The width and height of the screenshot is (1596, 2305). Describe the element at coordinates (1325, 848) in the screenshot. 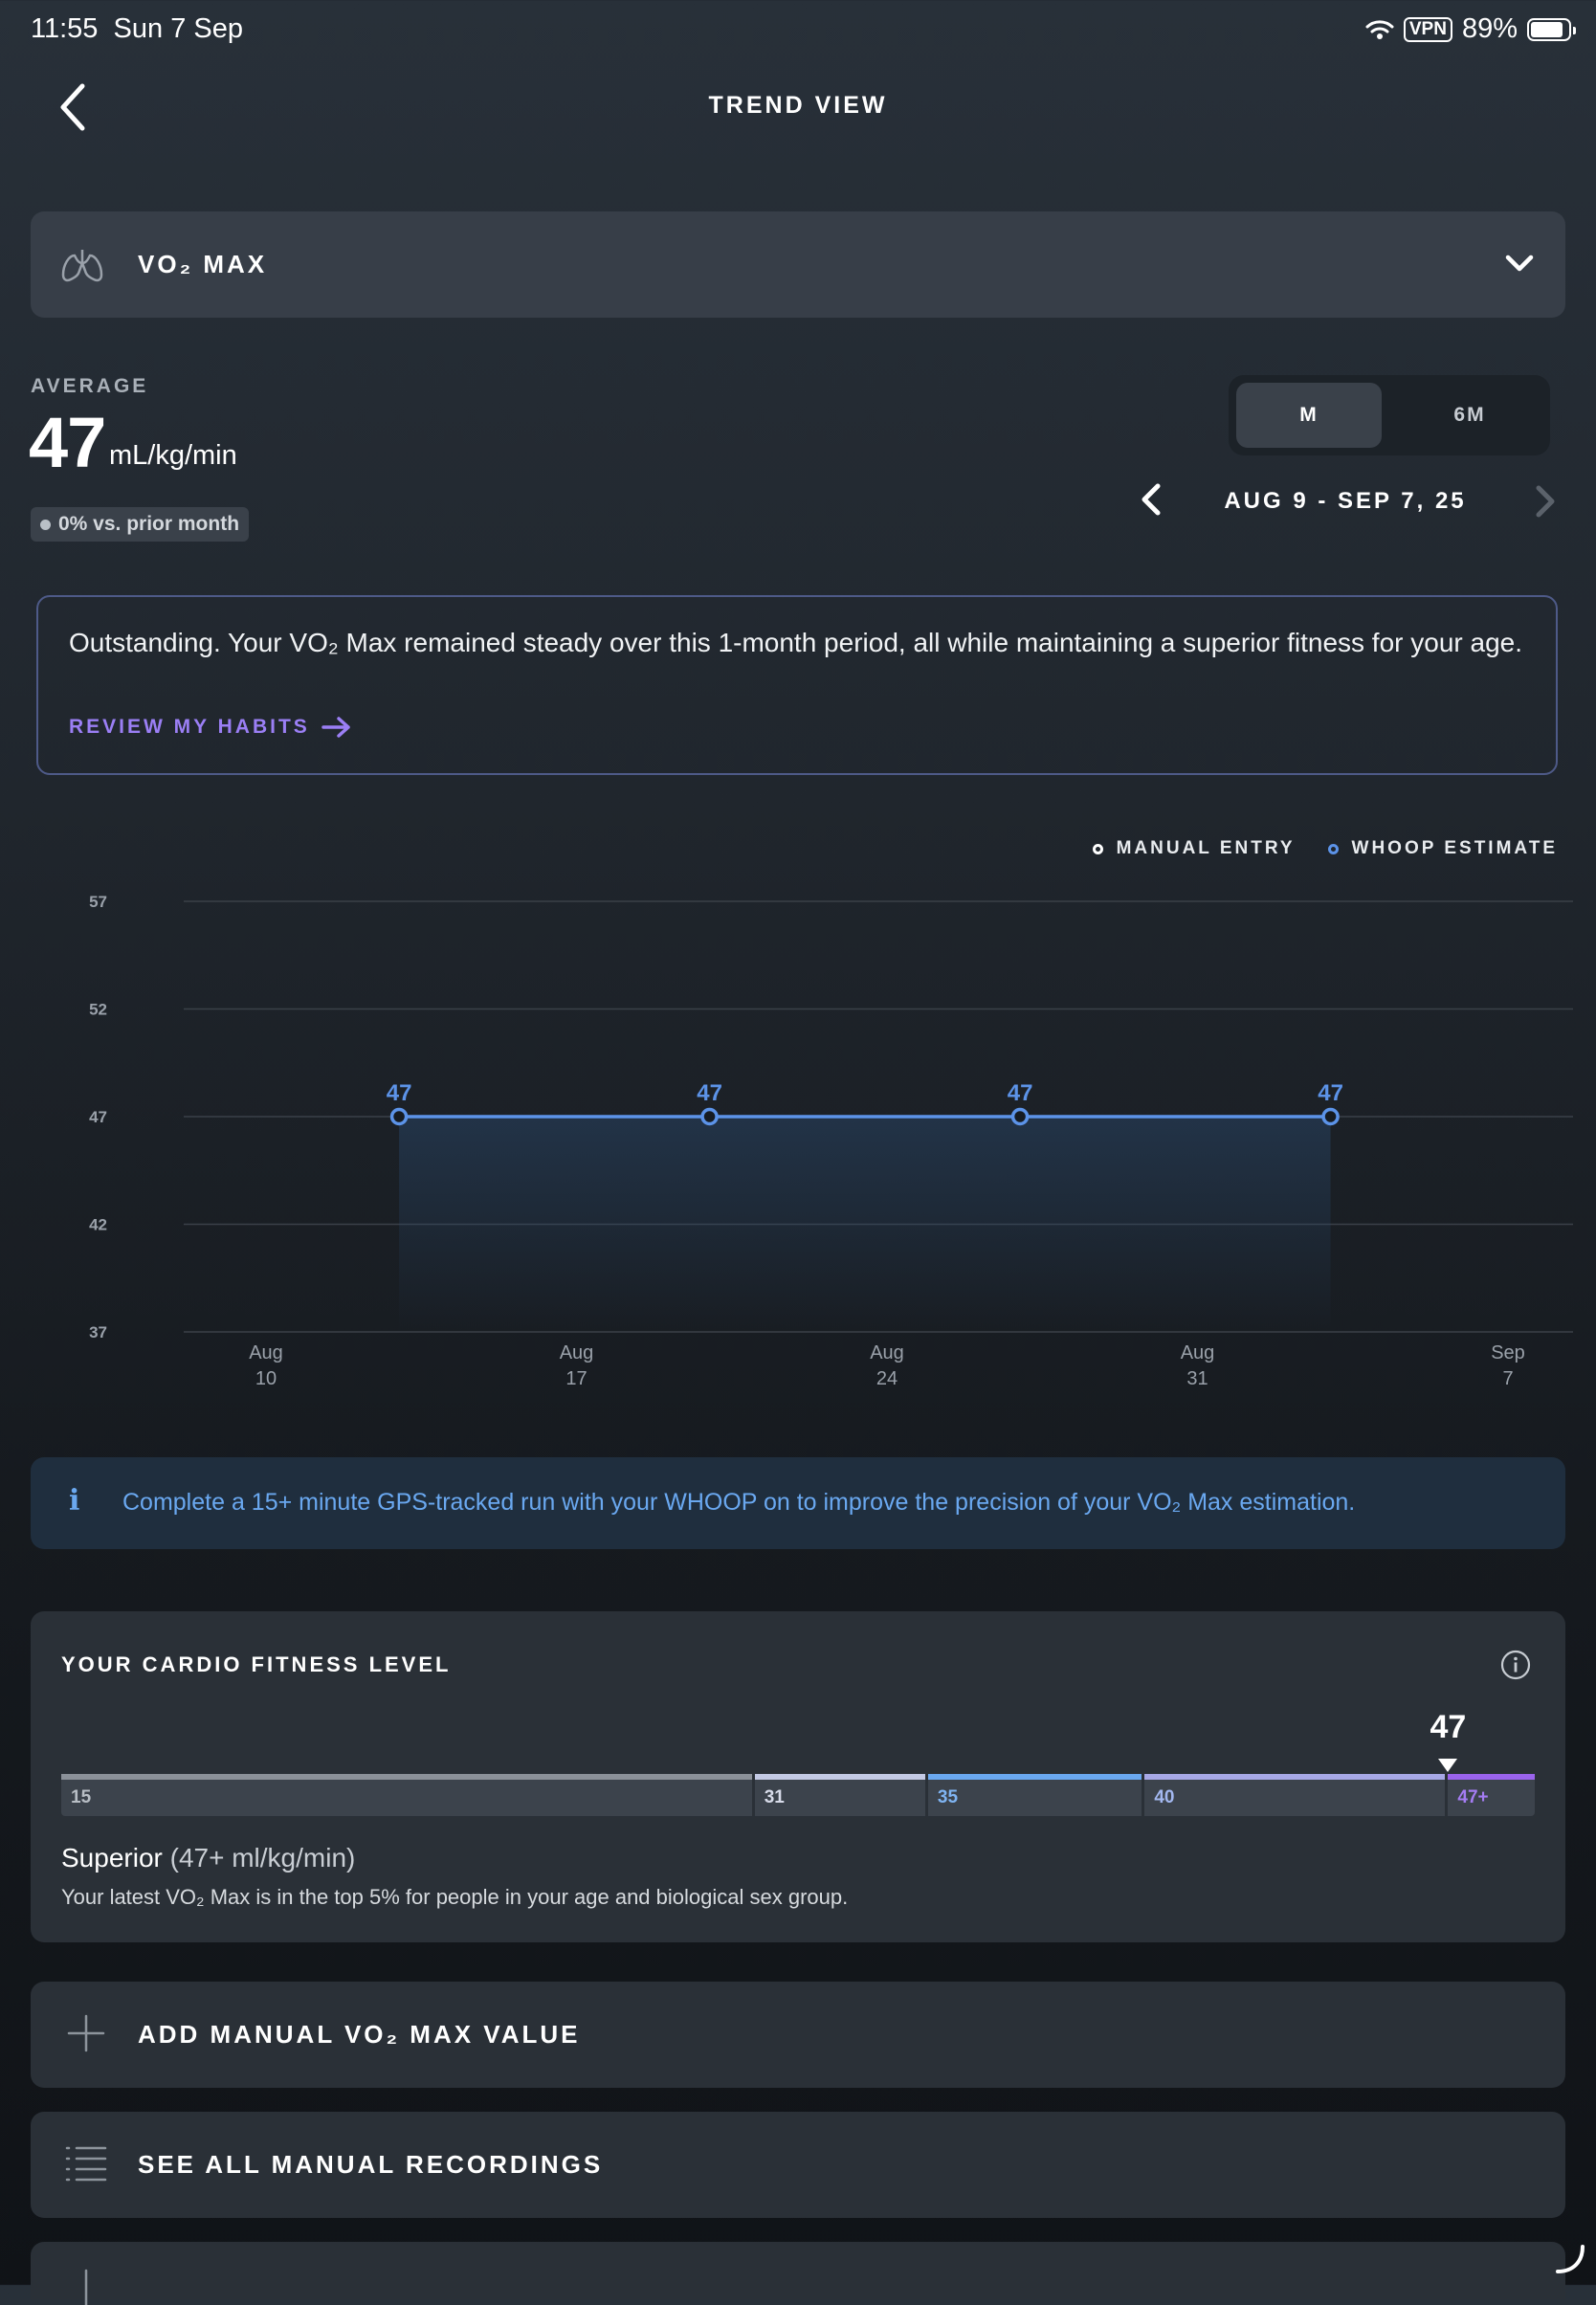

I see `chart-legend: MANUAL ENTRY WHOOP ESTIMATE` at that location.